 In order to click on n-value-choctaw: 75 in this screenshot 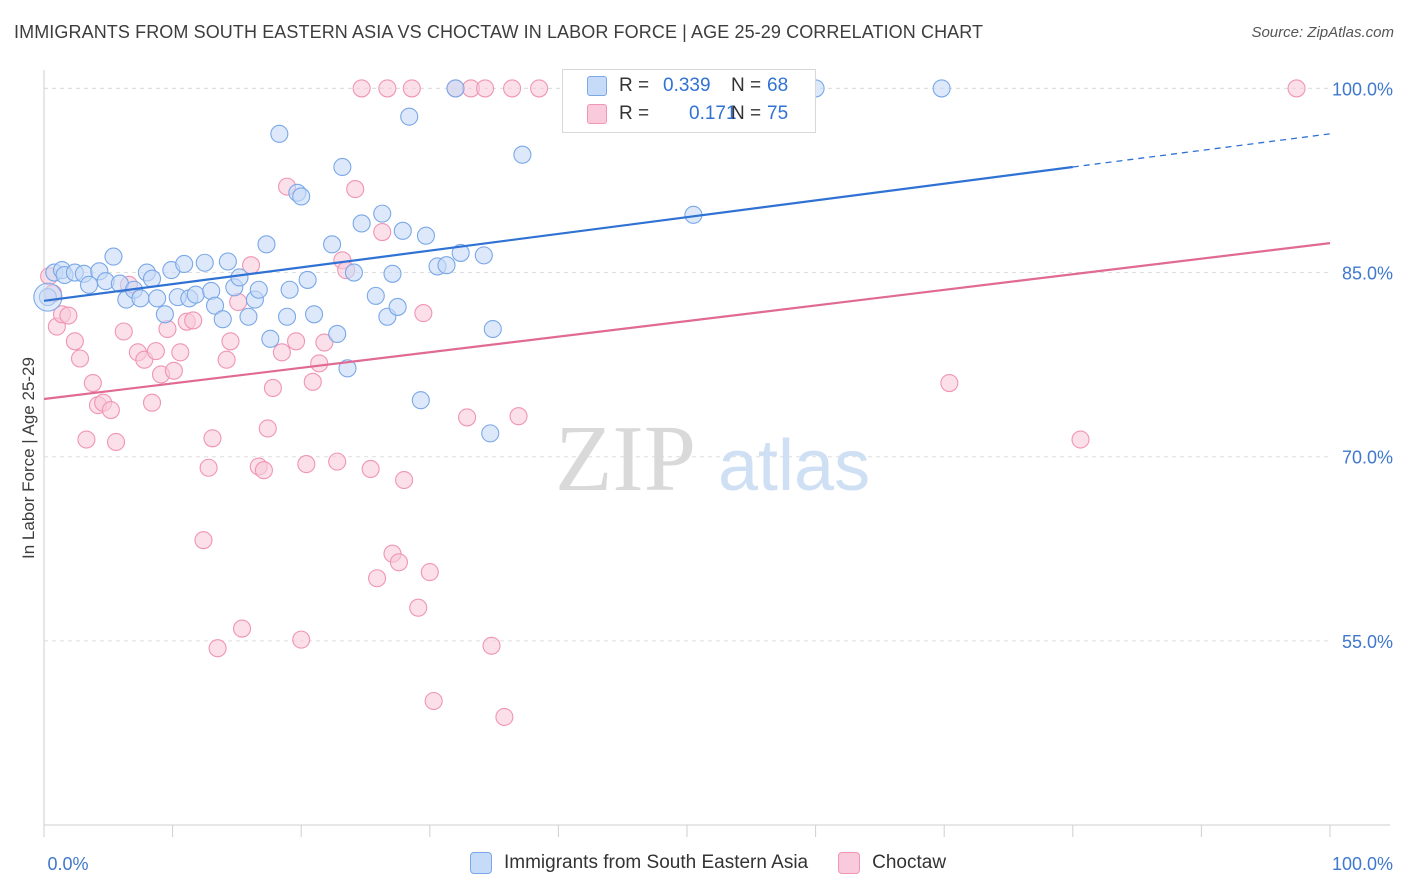, I will do `click(778, 113)`.